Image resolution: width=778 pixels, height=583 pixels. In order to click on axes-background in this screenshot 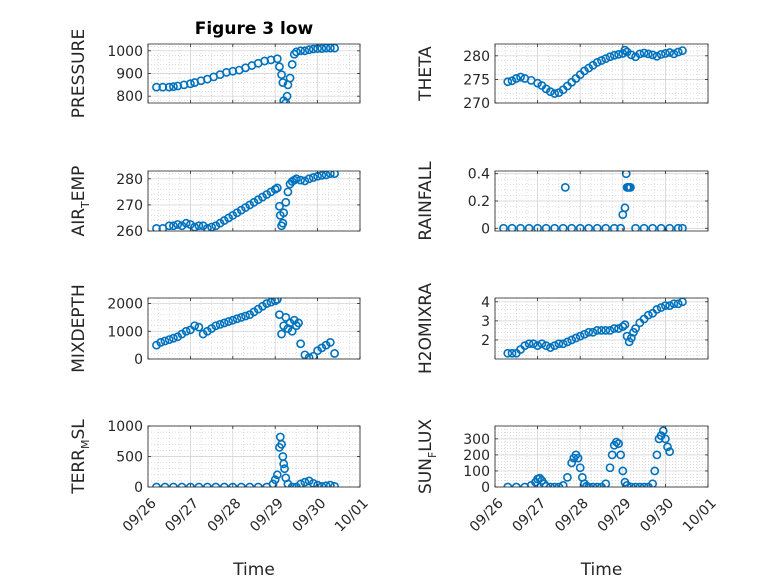, I will do `click(601, 73)`.